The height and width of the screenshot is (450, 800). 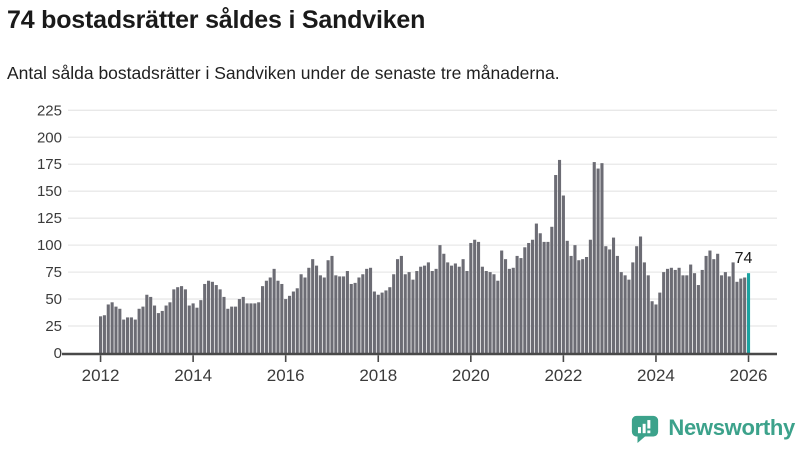 What do you see at coordinates (53, 299) in the screenshot?
I see `y-axis-tick-label: 50` at bounding box center [53, 299].